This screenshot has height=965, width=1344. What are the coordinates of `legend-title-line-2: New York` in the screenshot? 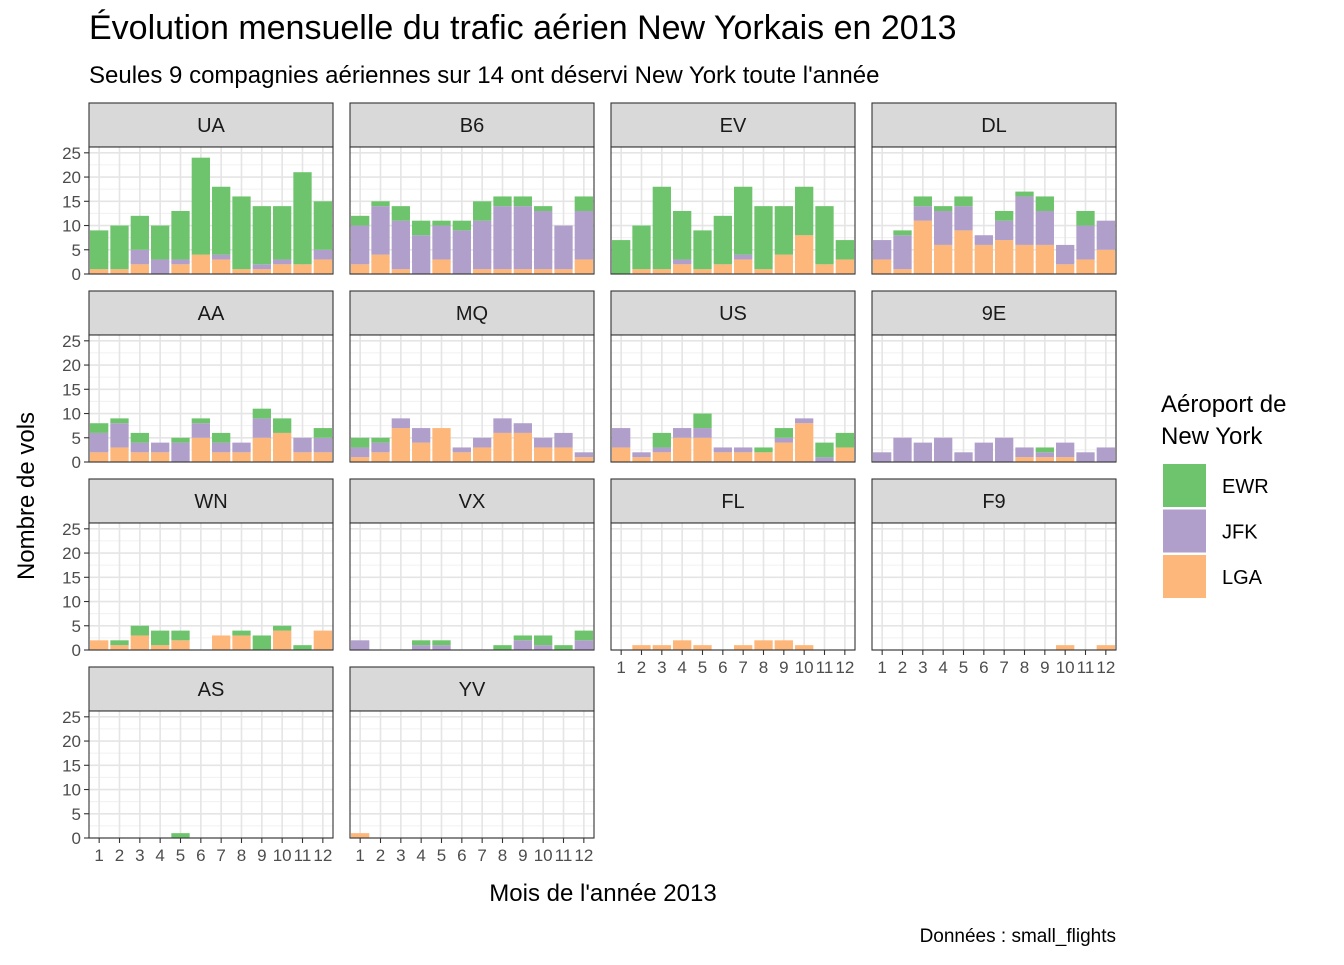 It's located at (1212, 436).